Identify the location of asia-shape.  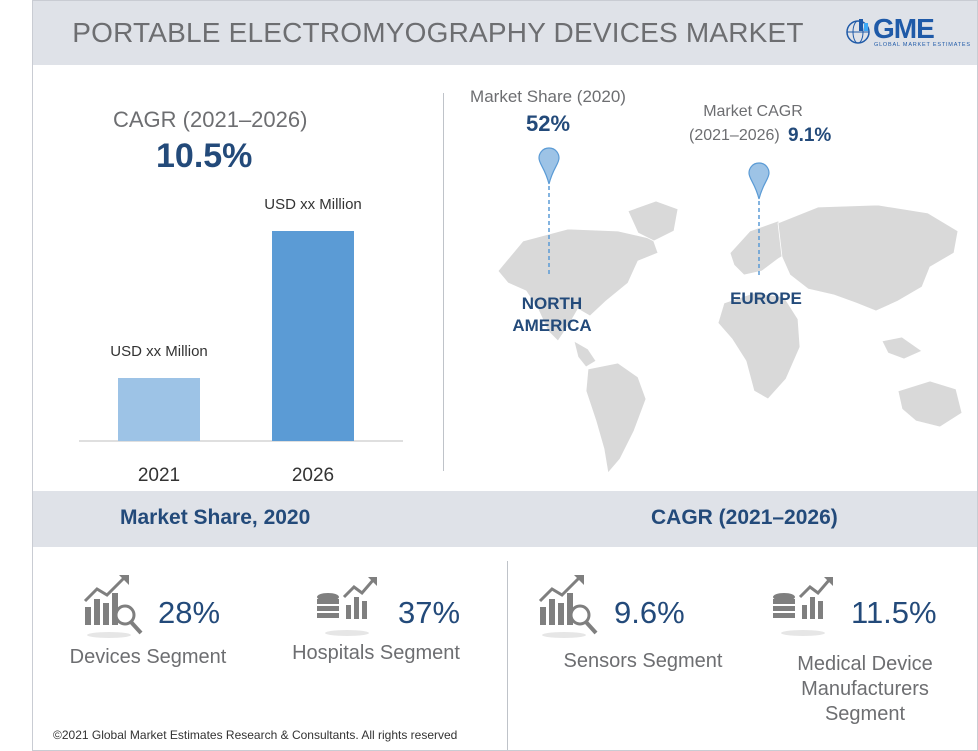
(868, 258).